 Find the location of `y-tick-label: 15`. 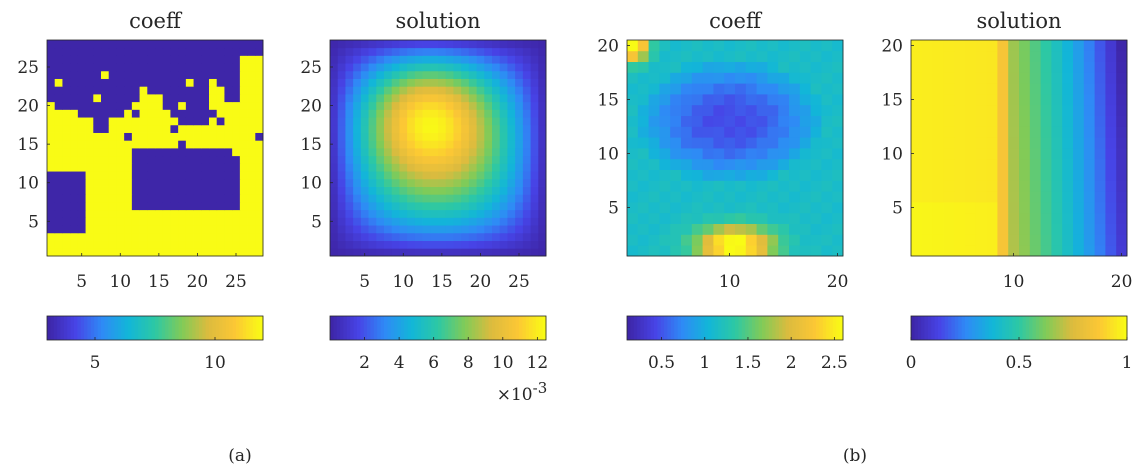

y-tick-label: 15 is located at coordinates (608, 100).